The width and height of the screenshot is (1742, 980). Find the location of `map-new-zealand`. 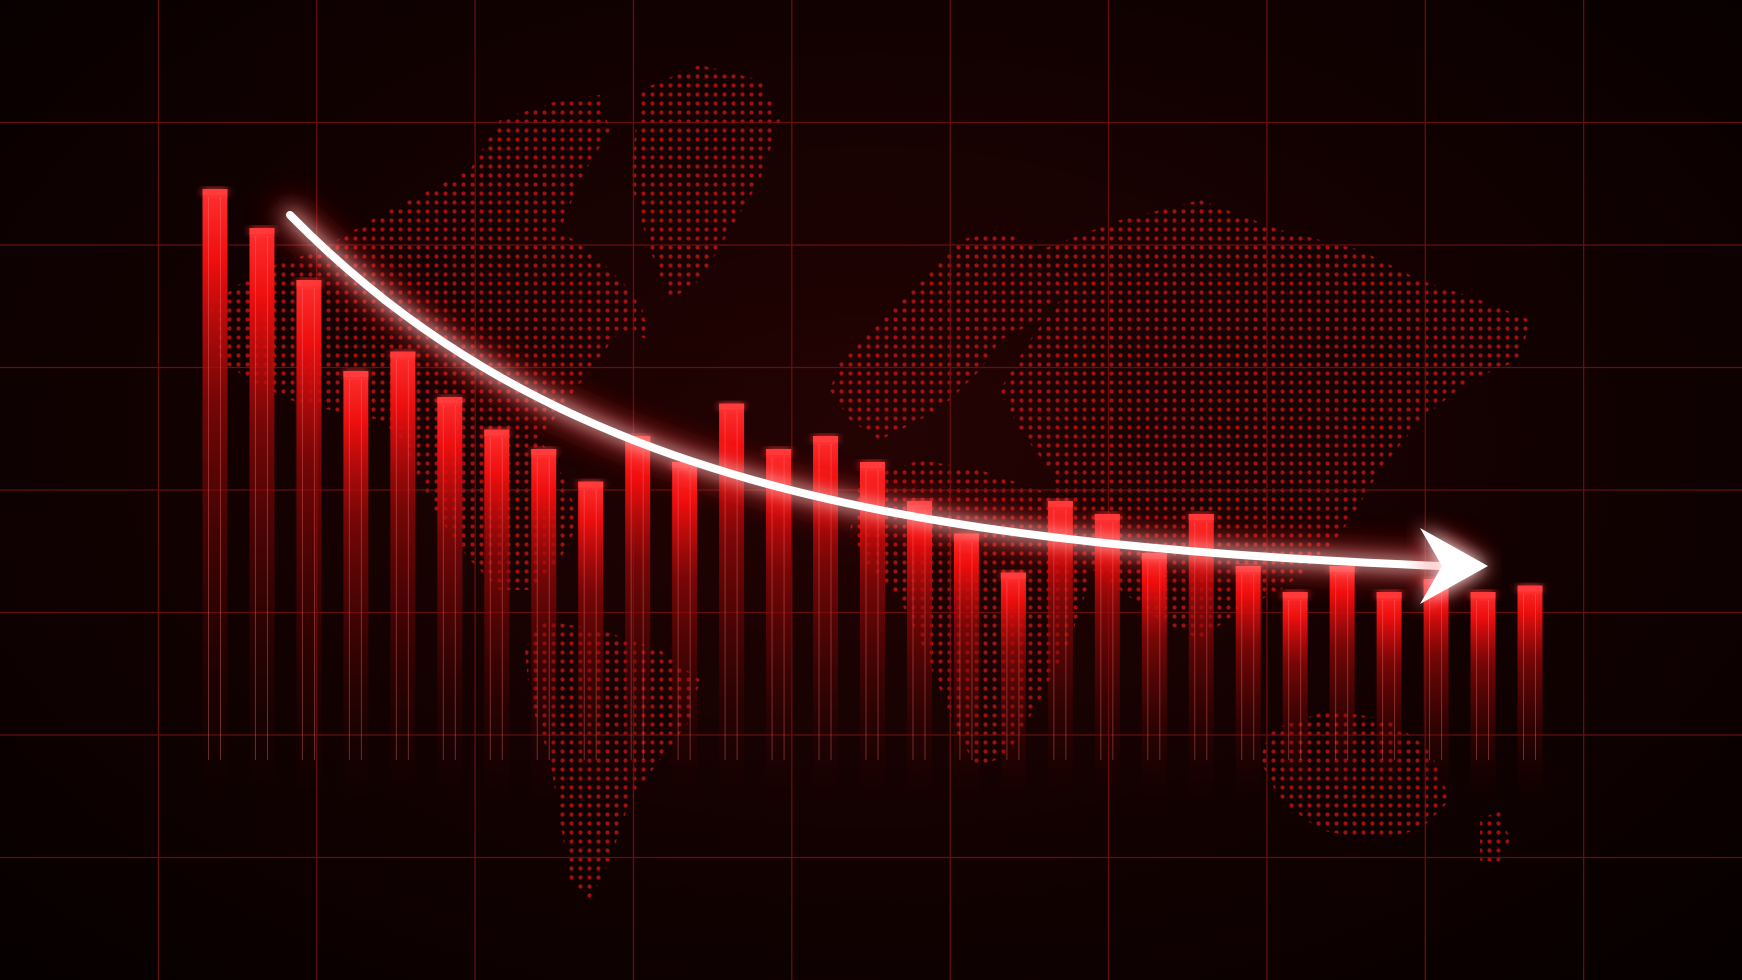

map-new-zealand is located at coordinates (1495, 840).